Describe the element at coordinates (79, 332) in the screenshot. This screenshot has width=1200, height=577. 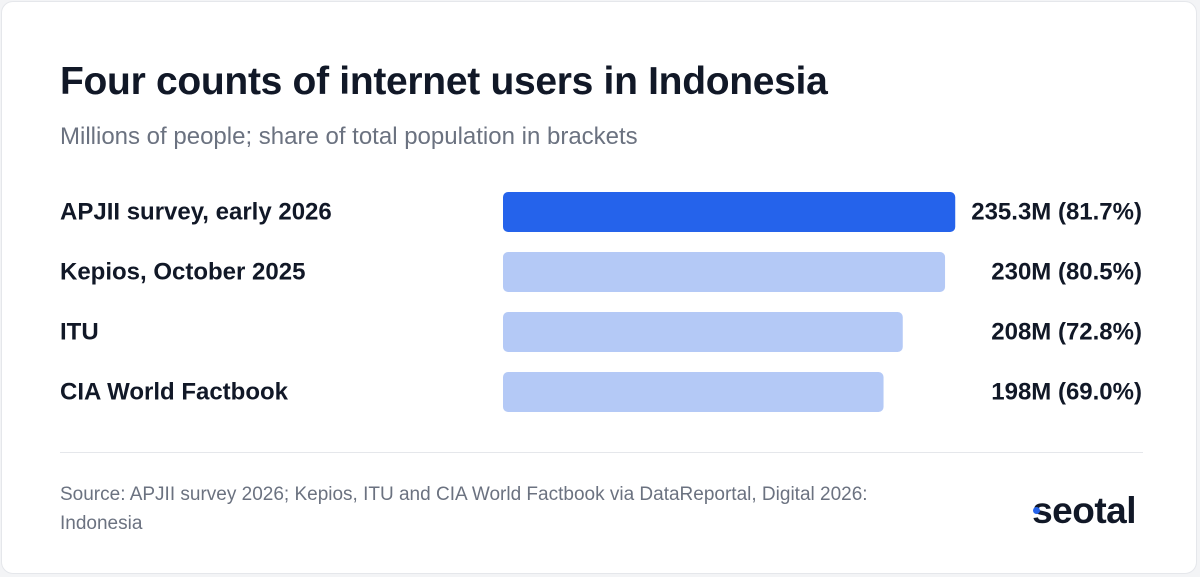
I see `category-label: ITU` at that location.